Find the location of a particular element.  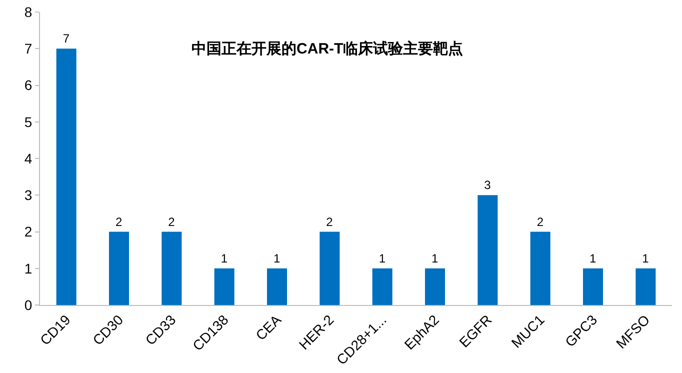

text: 中国正在开展的CAR-T临床试验主要靶点 is located at coordinates (328, 49).